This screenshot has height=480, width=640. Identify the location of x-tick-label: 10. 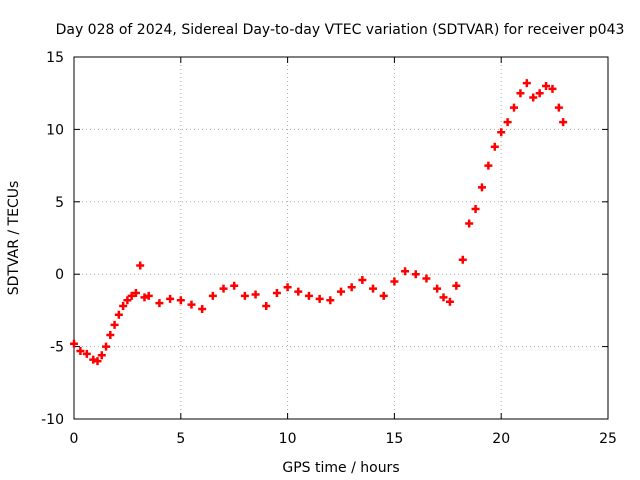
(288, 439).